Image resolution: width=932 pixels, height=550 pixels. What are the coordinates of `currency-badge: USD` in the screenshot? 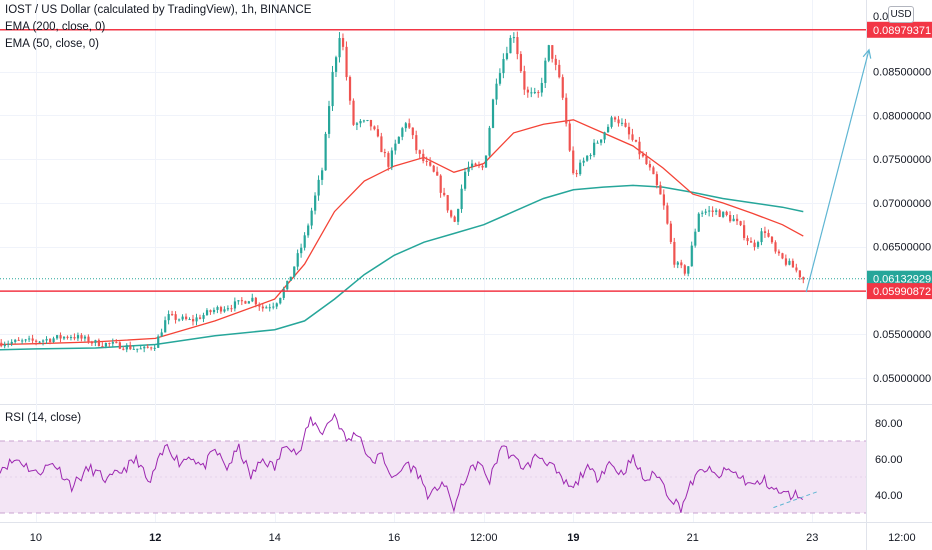 It's located at (901, 14).